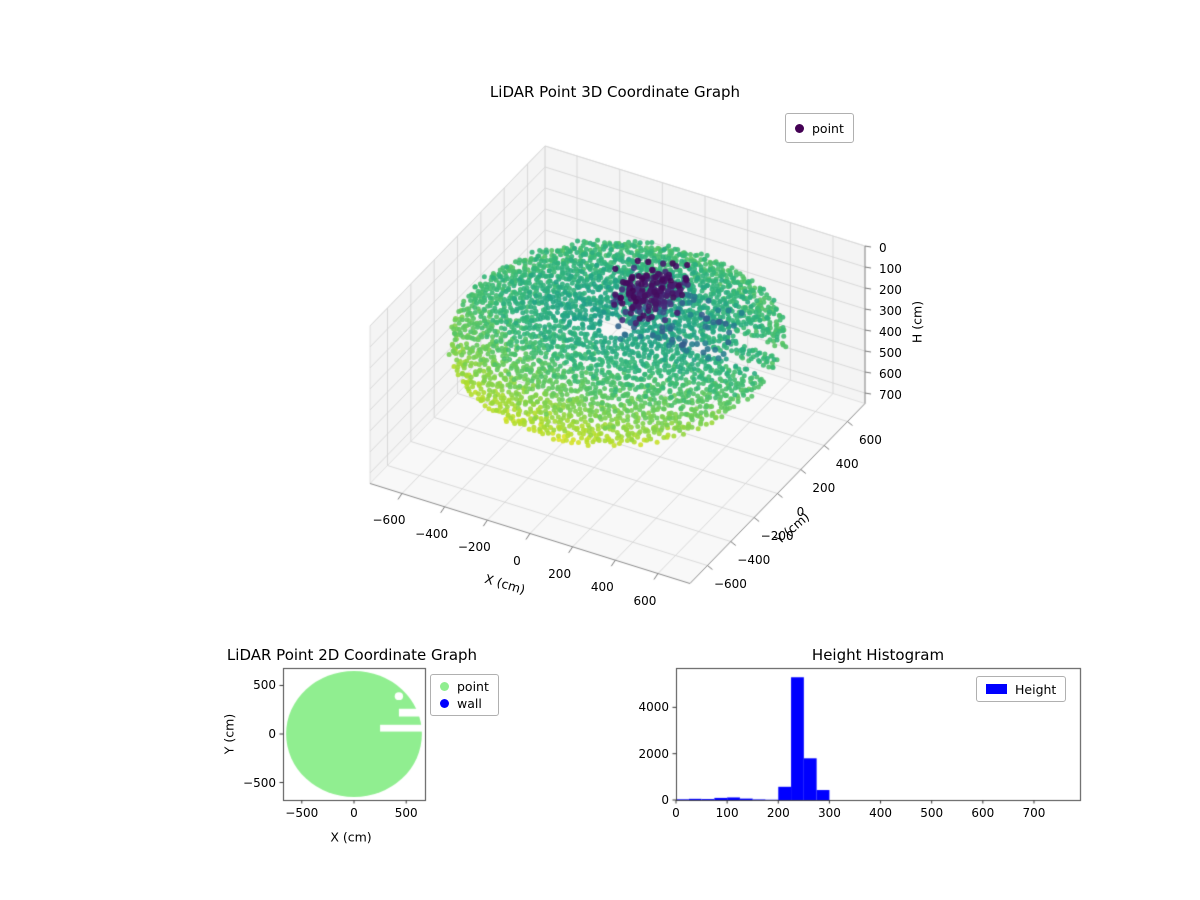 Image resolution: width=1200 pixels, height=900 pixels. I want to click on wall-marker-swatch-blue, so click(444, 703).